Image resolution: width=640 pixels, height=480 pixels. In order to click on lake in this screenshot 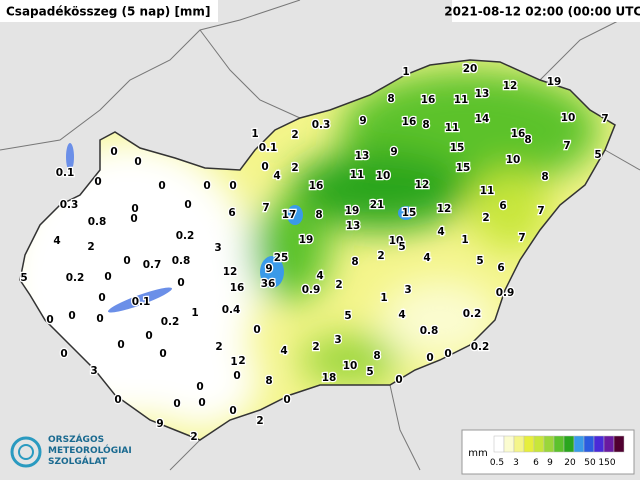, I will do `click(140, 300)`.